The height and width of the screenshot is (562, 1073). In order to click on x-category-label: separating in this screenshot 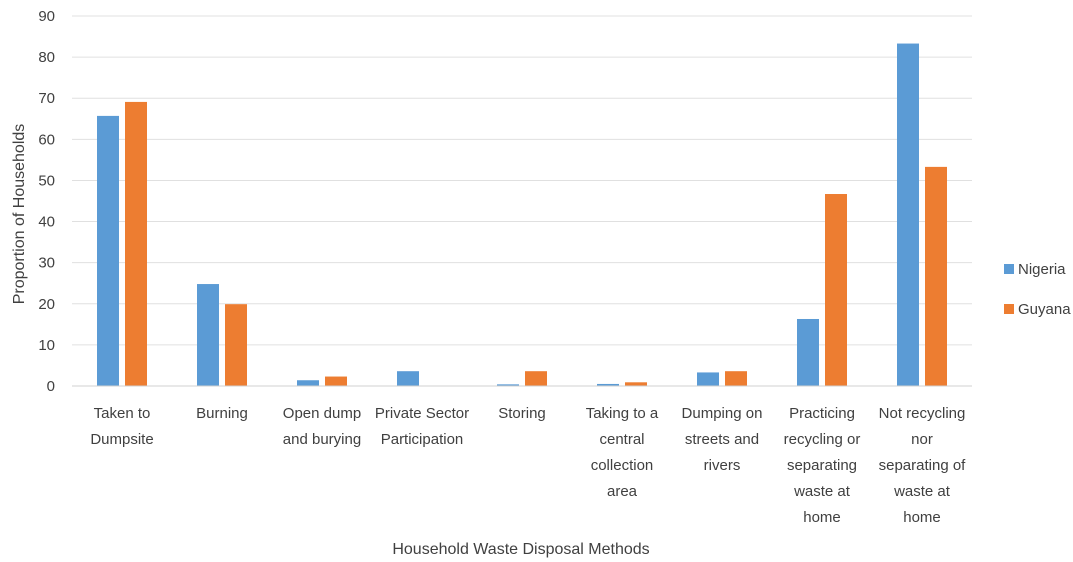, I will do `click(822, 465)`.